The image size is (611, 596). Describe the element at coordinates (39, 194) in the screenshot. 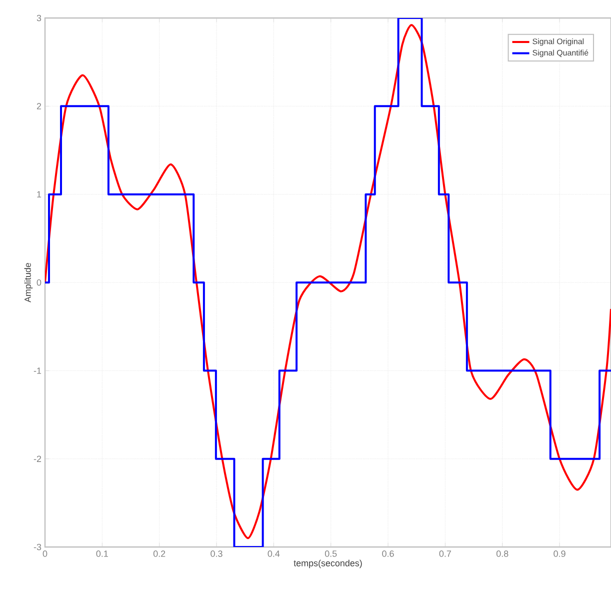

I see `y-tick-label: 1` at that location.